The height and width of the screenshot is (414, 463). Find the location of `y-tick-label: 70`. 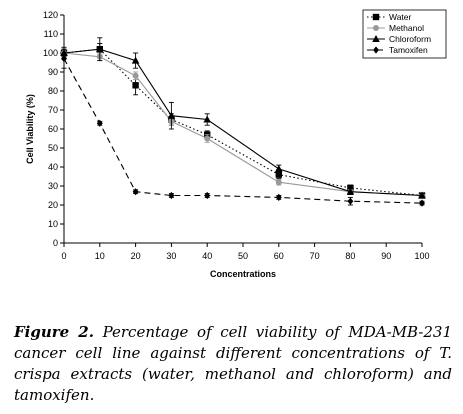

y-tick-label: 70 is located at coordinates (53, 110).